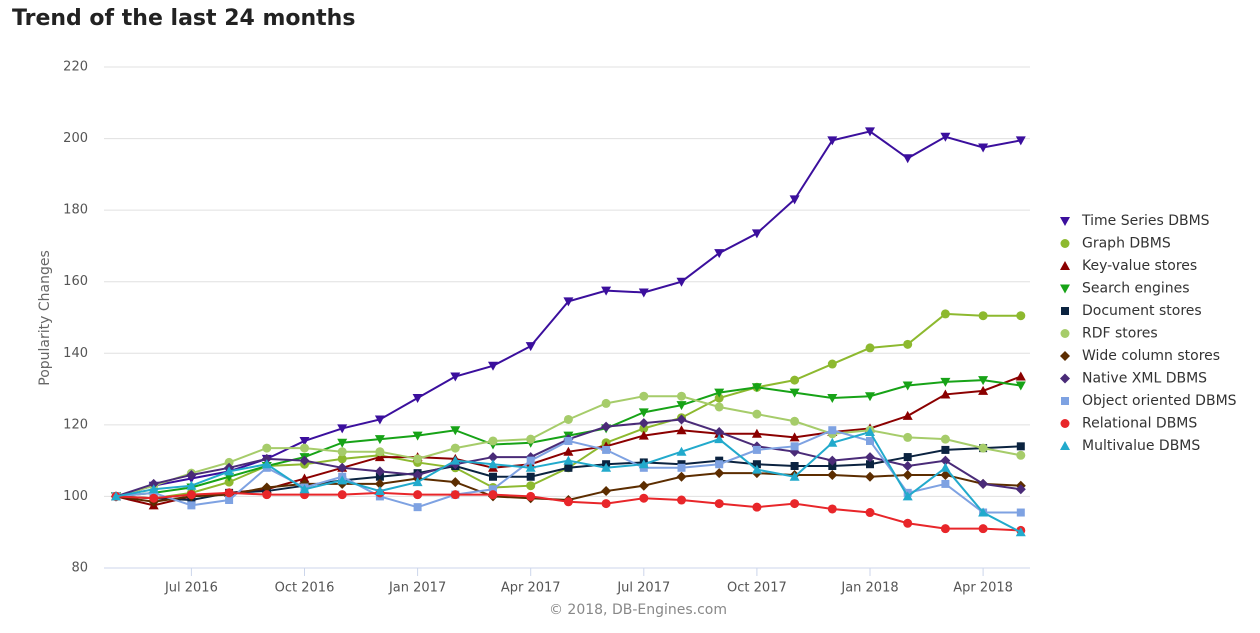 The image size is (1260, 633). Describe the element at coordinates (75, 496) in the screenshot. I see `y-tick-label: 100` at that location.